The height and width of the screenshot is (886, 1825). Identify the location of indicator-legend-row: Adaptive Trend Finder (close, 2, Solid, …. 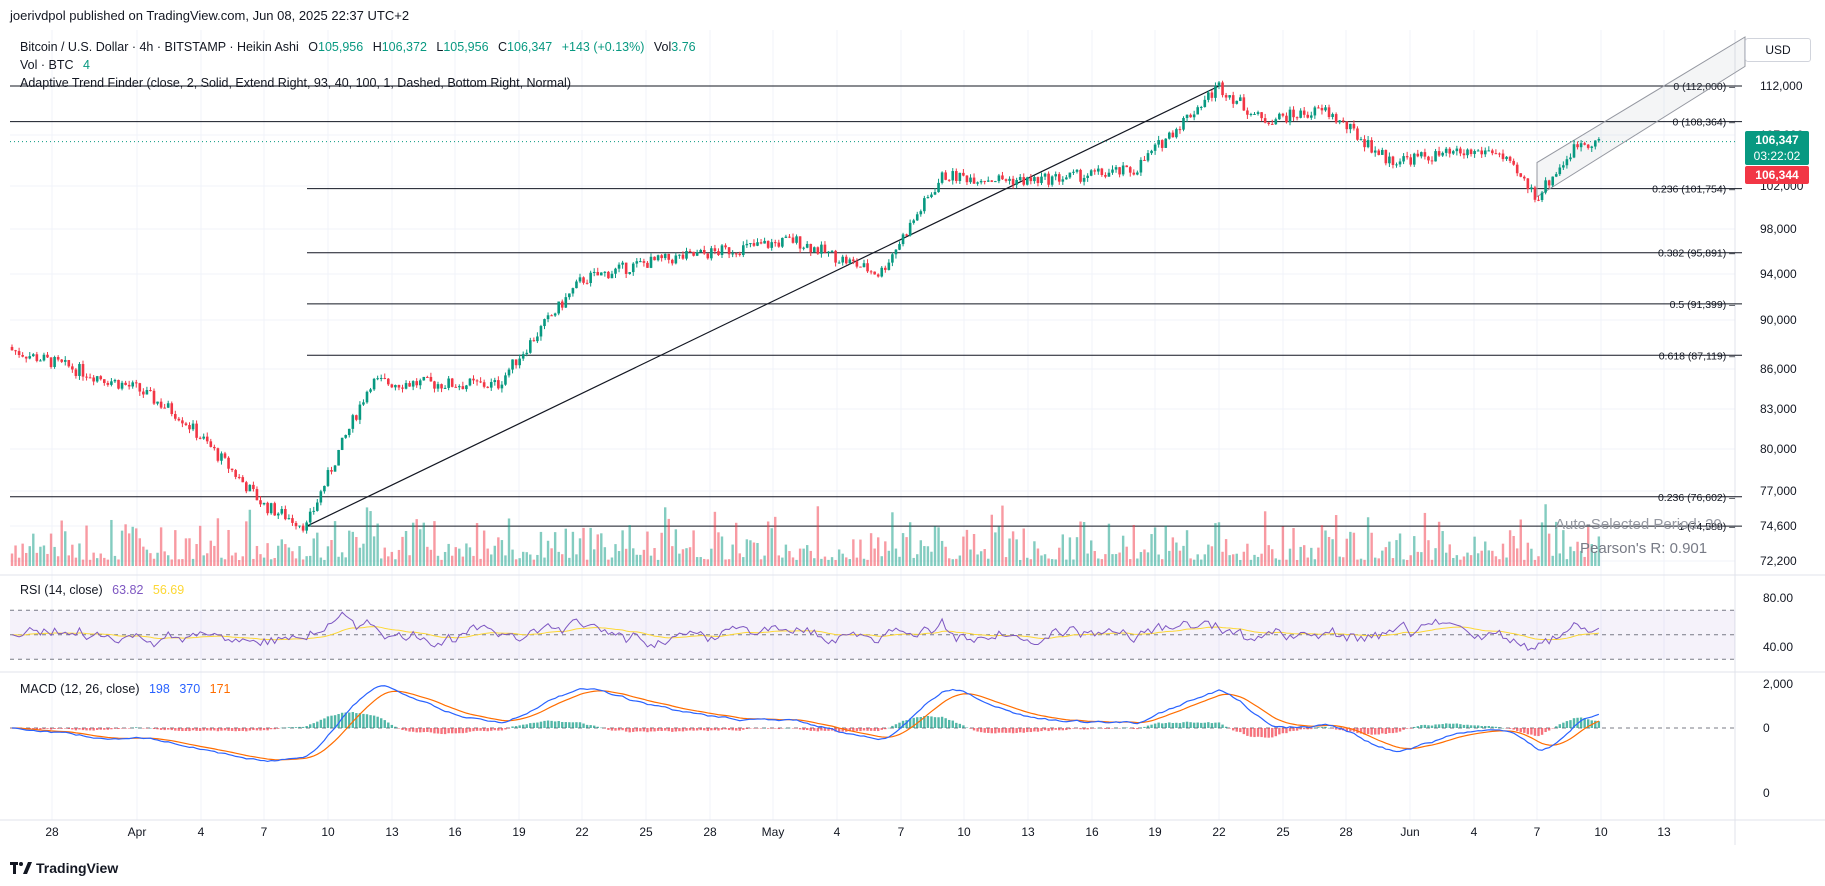
(358, 83).